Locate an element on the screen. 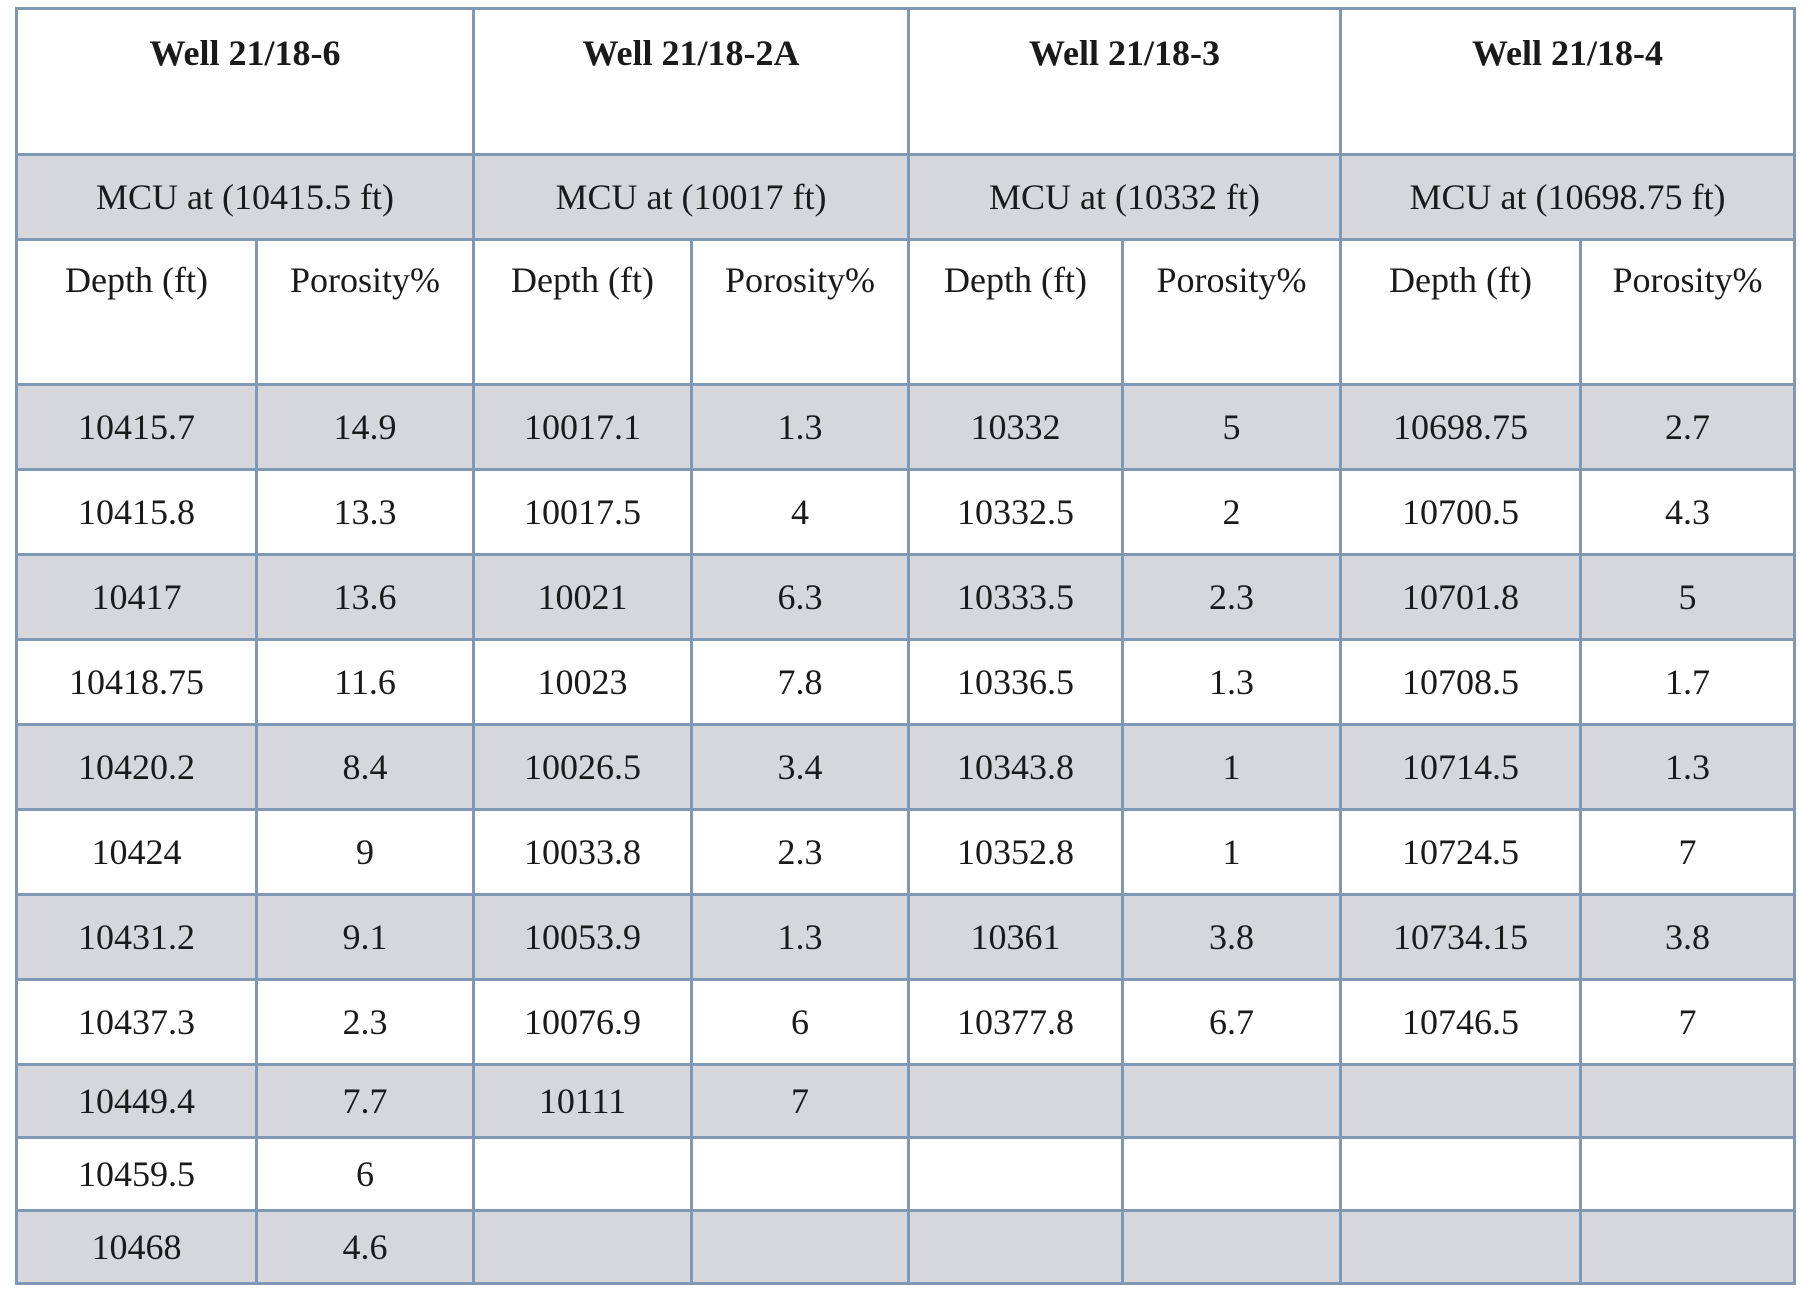 Image resolution: width=1802 pixels, height=1290 pixels. depth-cell: 10343.8 is located at coordinates (1016, 767).